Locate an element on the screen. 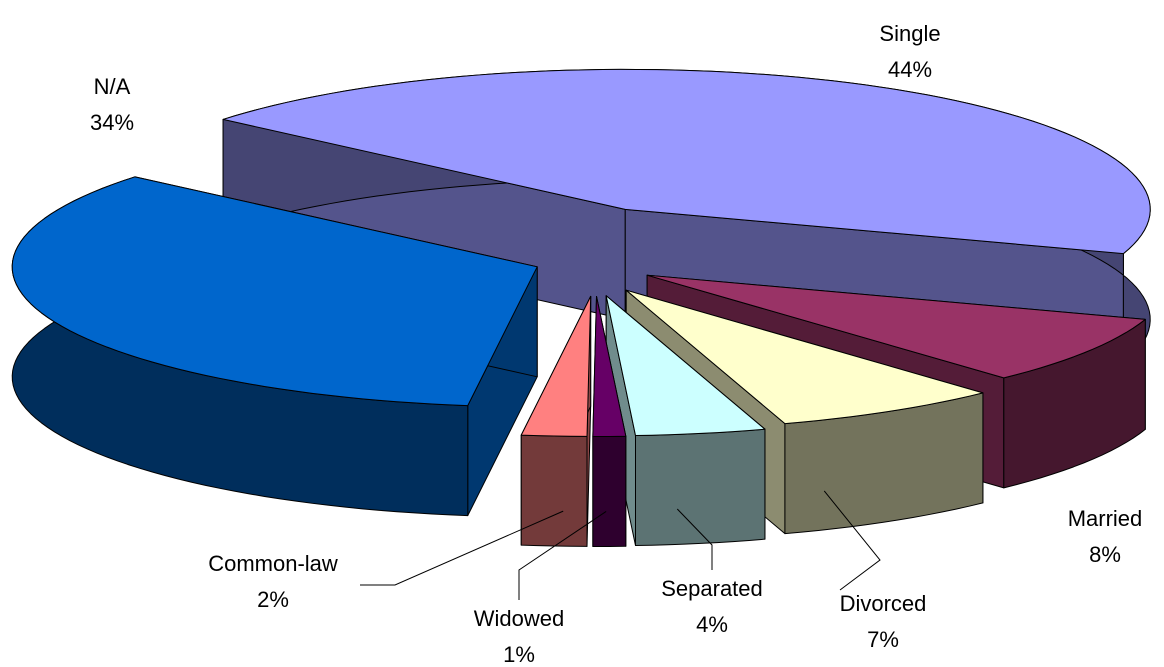 The width and height of the screenshot is (1164, 667). slice-label: Common-law is located at coordinates (273, 563).